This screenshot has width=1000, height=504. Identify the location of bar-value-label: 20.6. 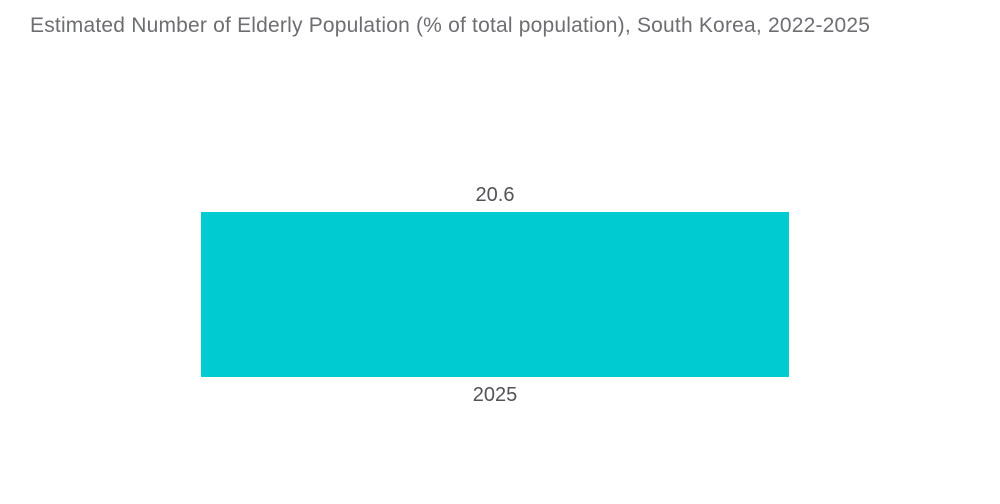
(495, 195).